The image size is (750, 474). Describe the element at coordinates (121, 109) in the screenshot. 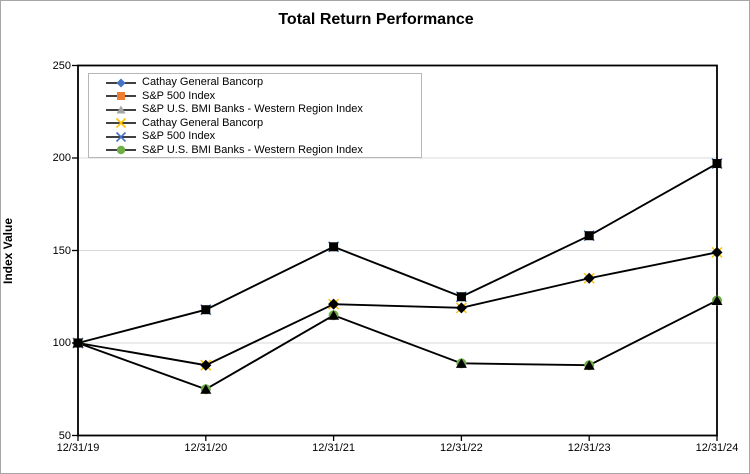

I see `legend-marker-icon-triangle` at that location.